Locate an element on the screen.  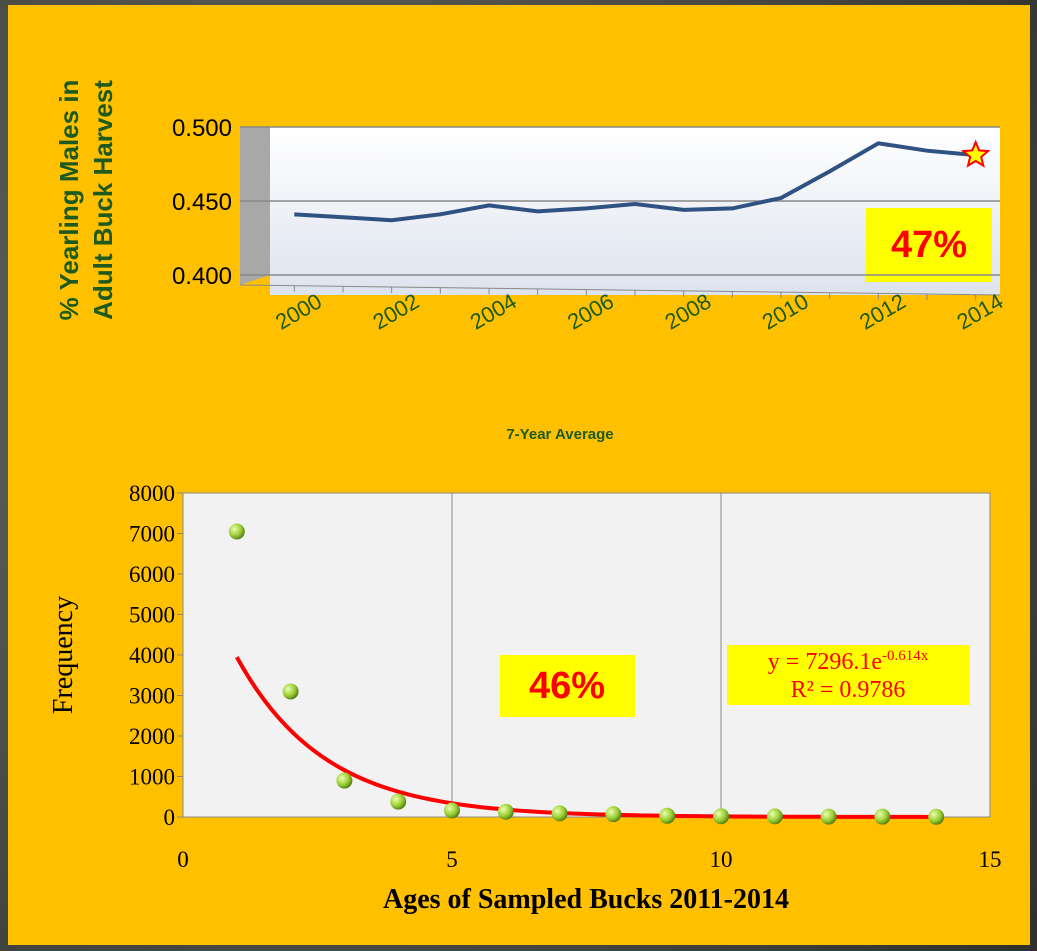
subtitle: 7-Year Average is located at coordinates (559, 434).